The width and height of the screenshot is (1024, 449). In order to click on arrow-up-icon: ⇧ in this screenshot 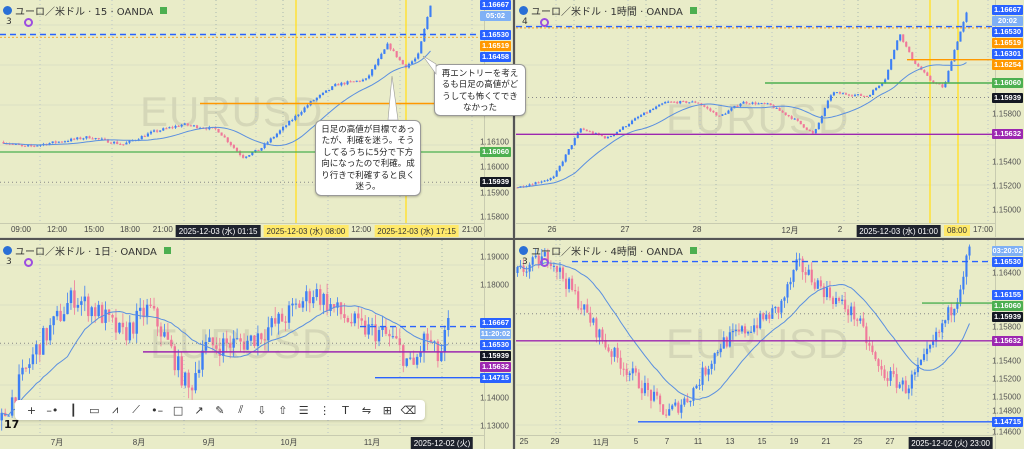, I will do `click(283, 410)`.